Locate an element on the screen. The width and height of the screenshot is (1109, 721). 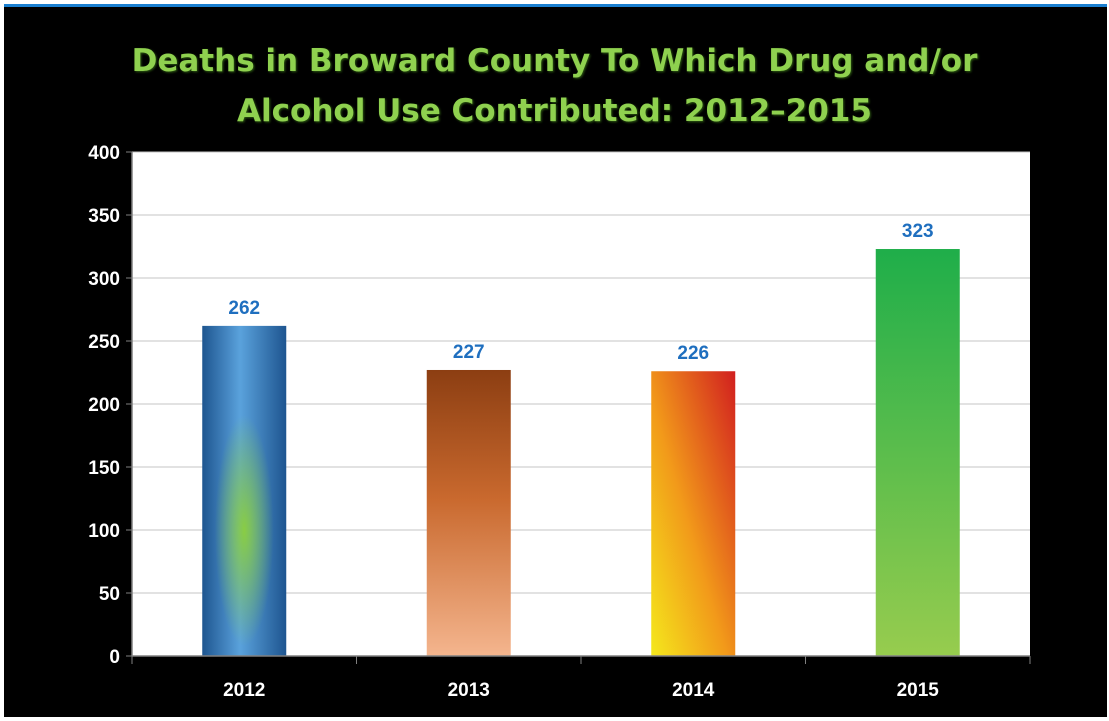
chart-title-line-2: Alcohol Use Contributed: 2012–2015 is located at coordinates (554, 111).